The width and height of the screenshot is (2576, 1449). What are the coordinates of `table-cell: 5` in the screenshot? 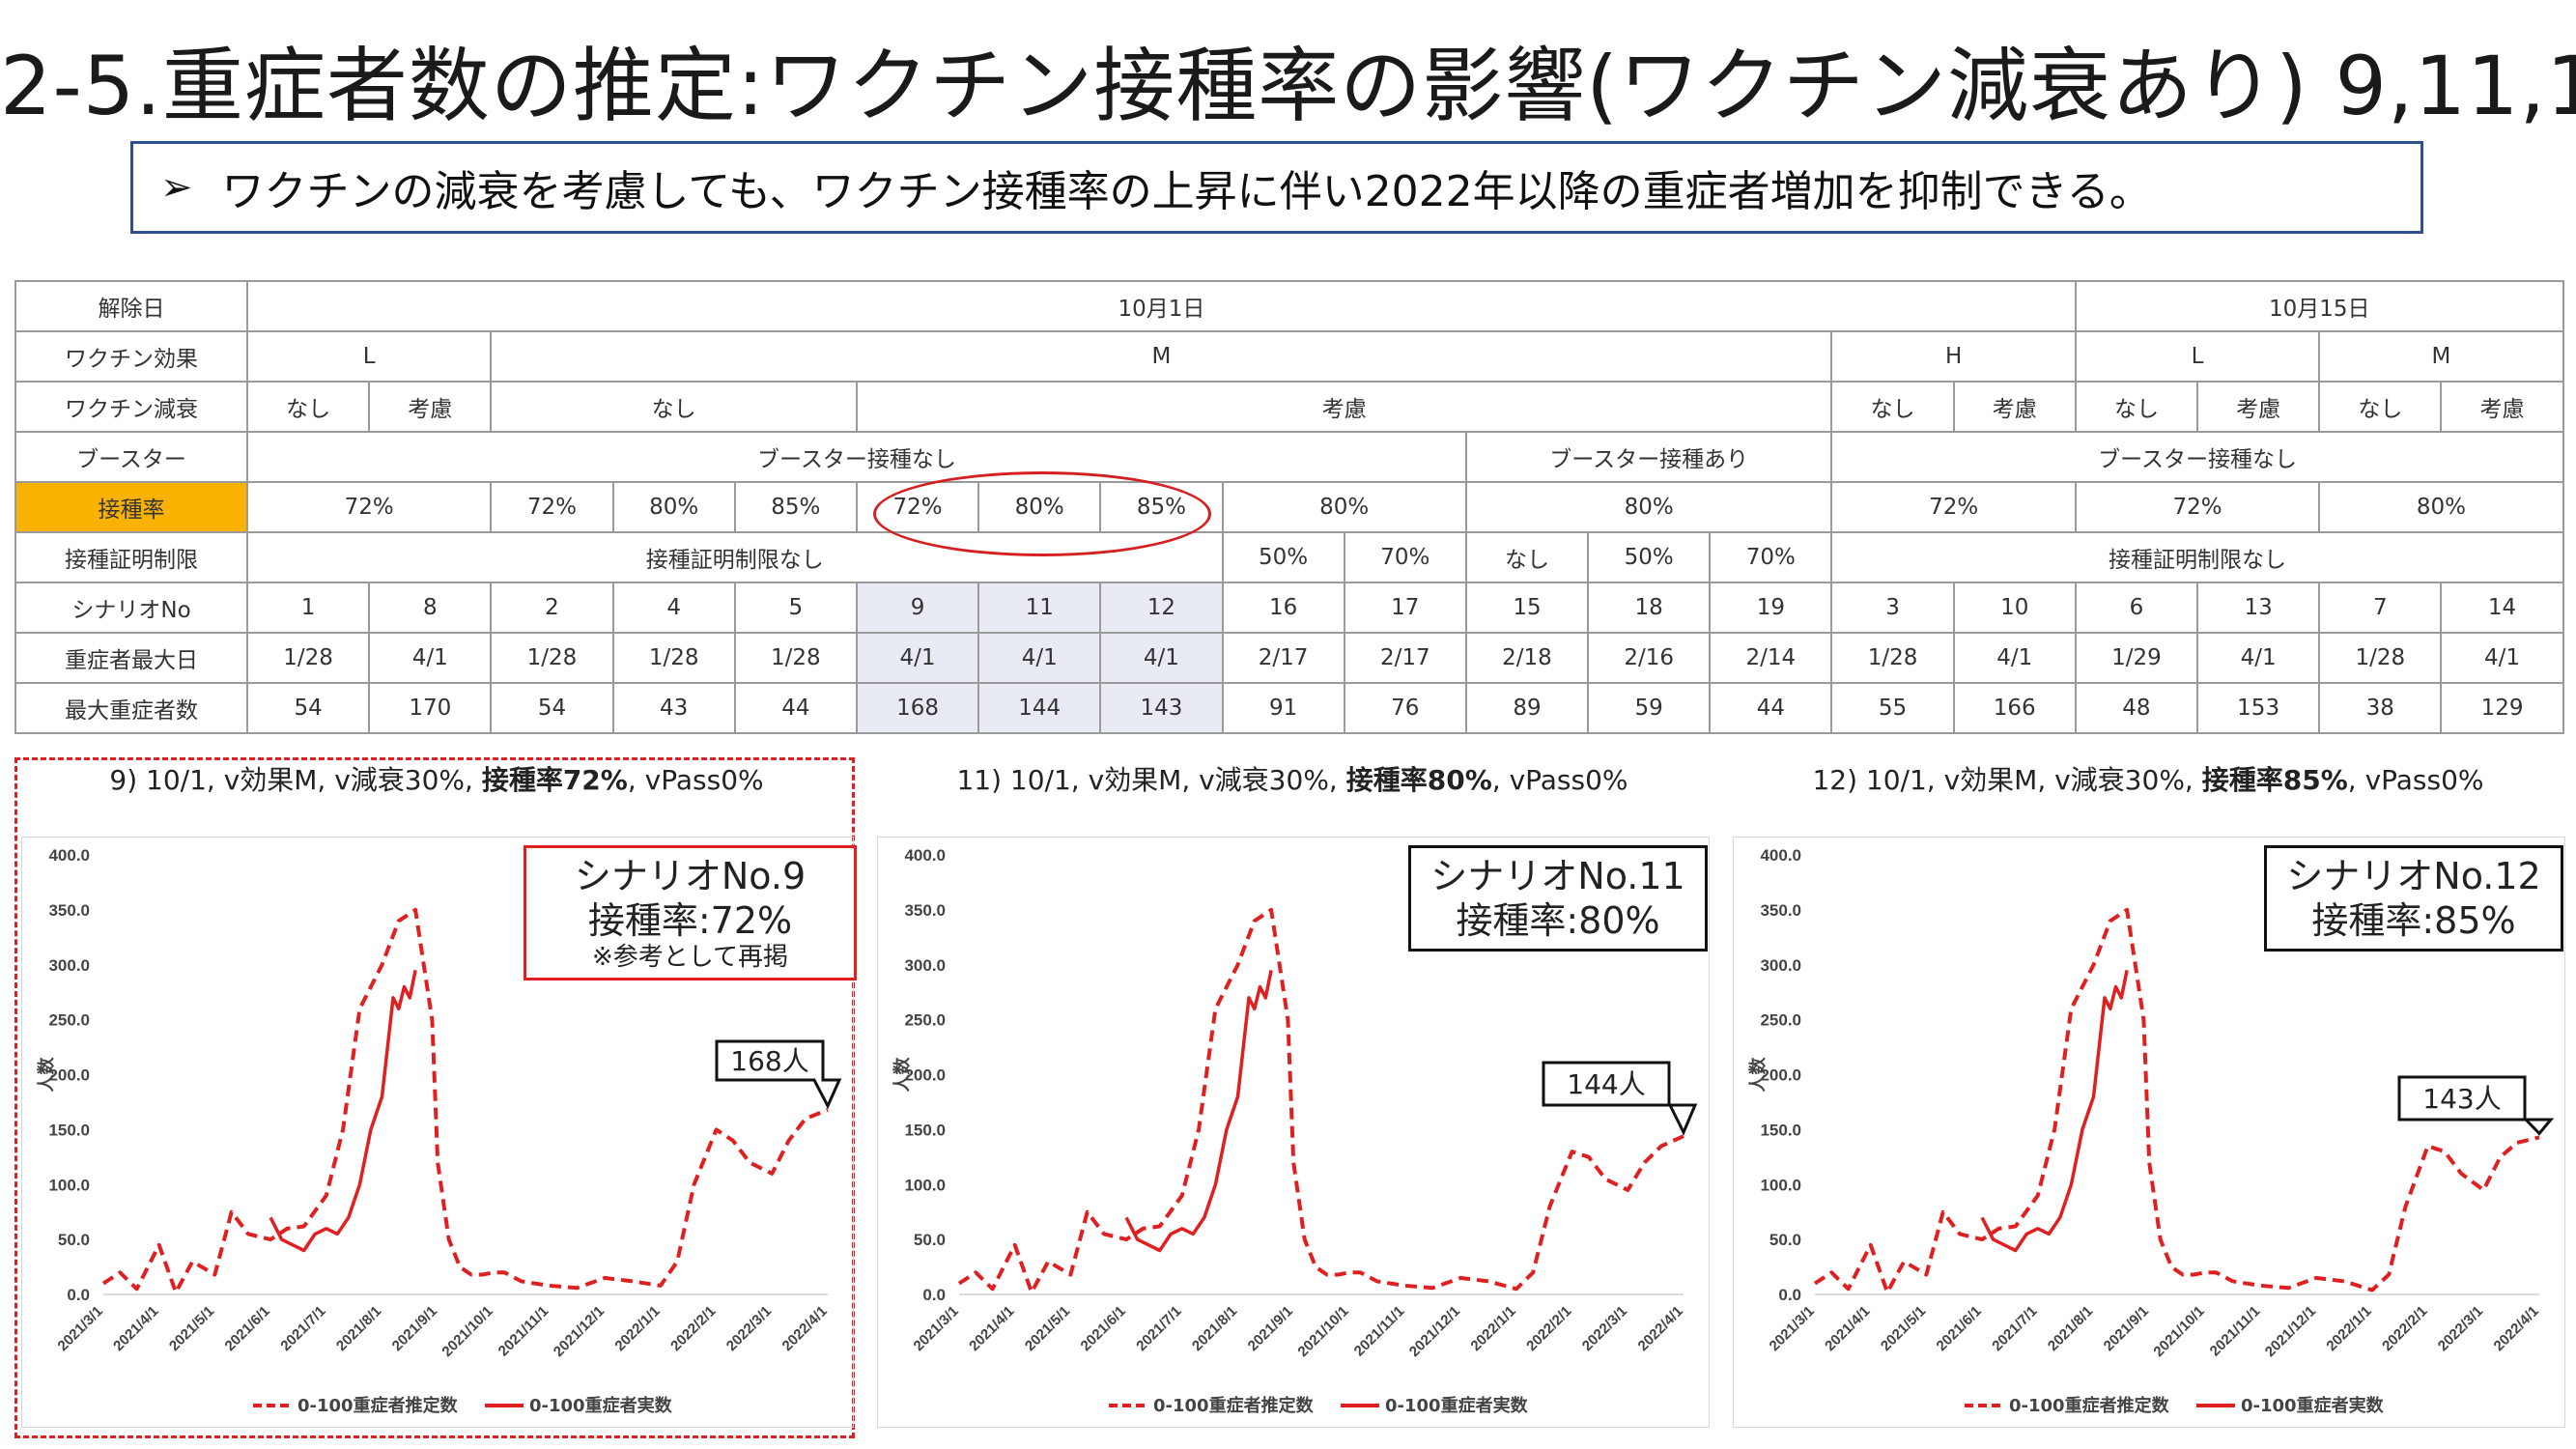 It's located at (795, 608).